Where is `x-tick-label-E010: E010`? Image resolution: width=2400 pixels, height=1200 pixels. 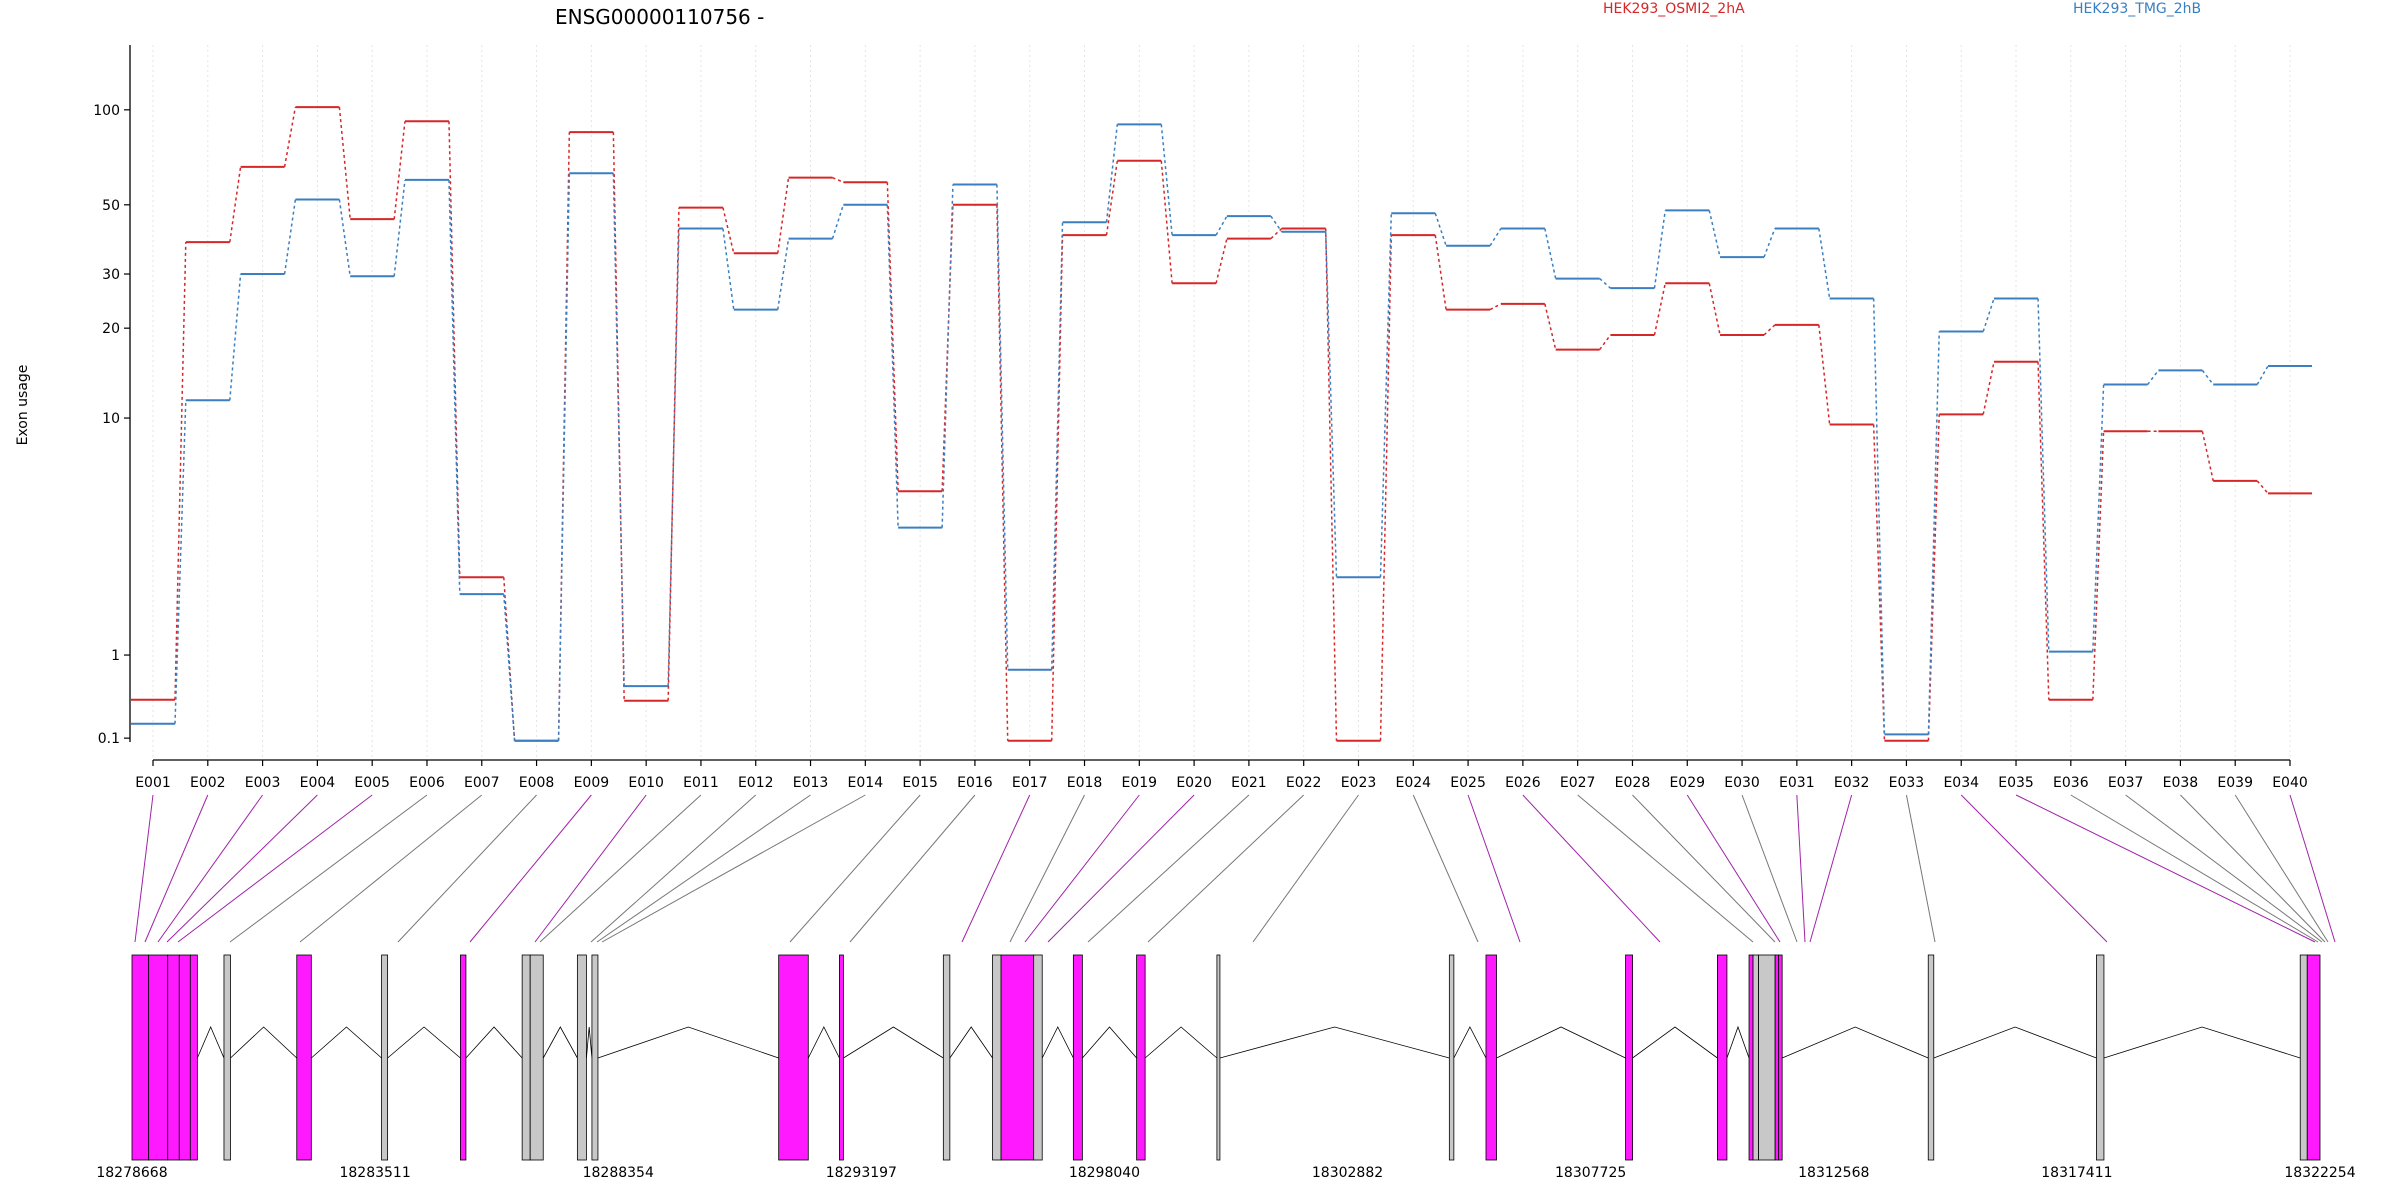 x-tick-label-E010: E010 is located at coordinates (646, 783).